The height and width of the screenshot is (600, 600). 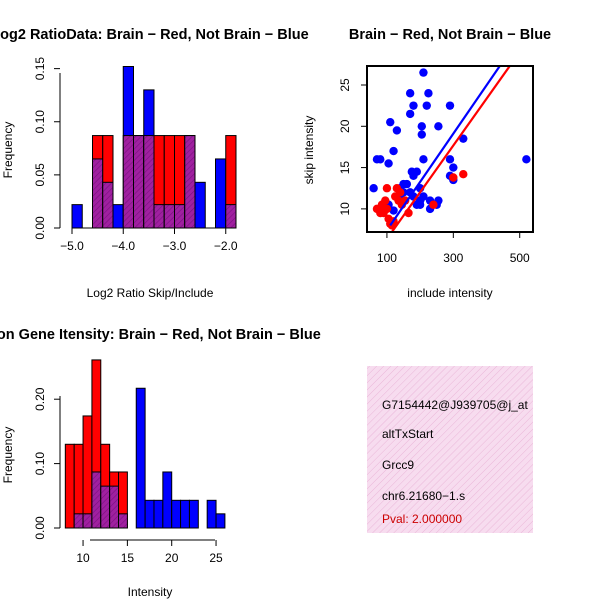 What do you see at coordinates (150, 293) in the screenshot?
I see `ratio-x-axis-label: Log2 Ratio Skip/Include` at bounding box center [150, 293].